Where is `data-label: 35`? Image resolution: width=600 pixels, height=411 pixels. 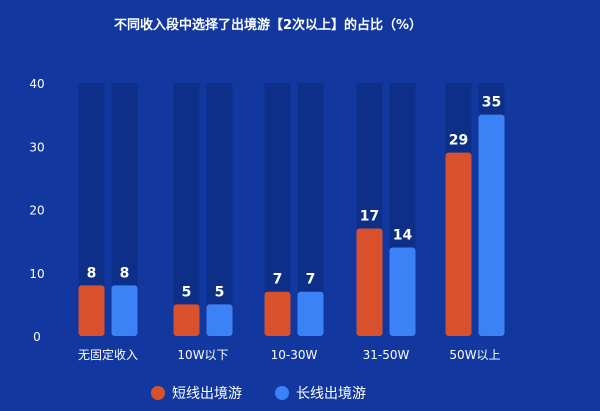 data-label: 35 is located at coordinates (491, 103).